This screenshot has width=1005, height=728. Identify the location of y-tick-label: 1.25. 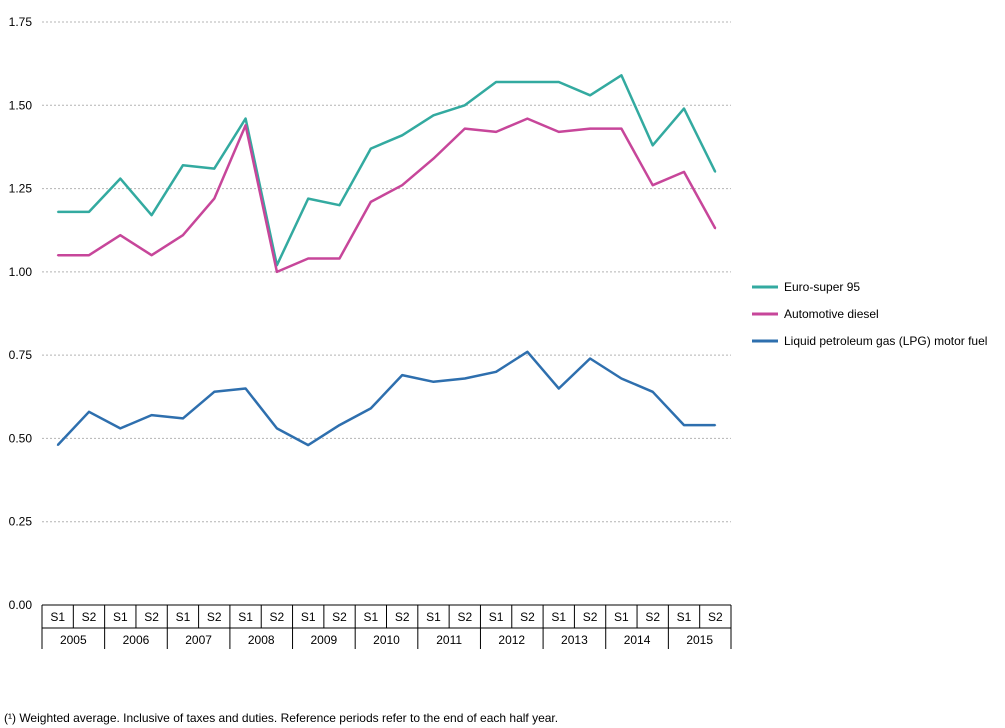
(21, 189).